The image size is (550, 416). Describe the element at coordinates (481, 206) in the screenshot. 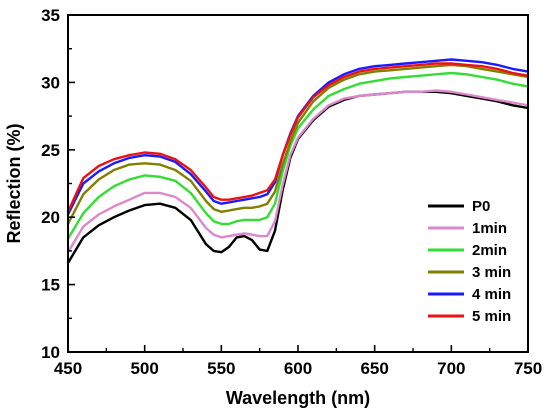

I see `legend-label-0: P0` at that location.